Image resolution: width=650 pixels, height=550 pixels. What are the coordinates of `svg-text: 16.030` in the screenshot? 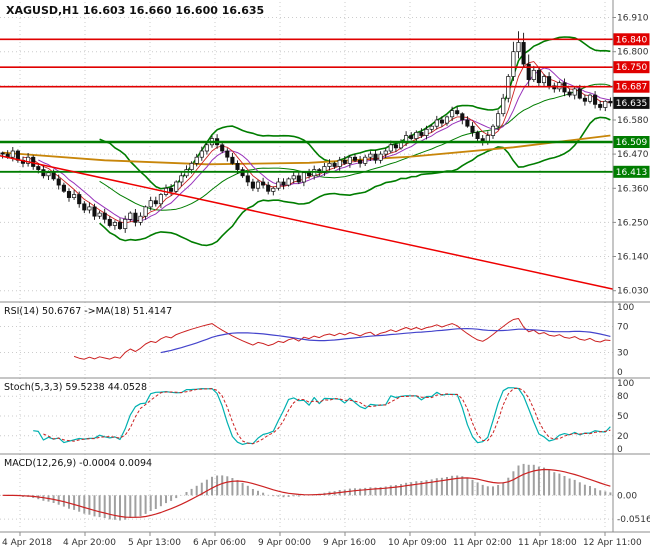 It's located at (633, 292).